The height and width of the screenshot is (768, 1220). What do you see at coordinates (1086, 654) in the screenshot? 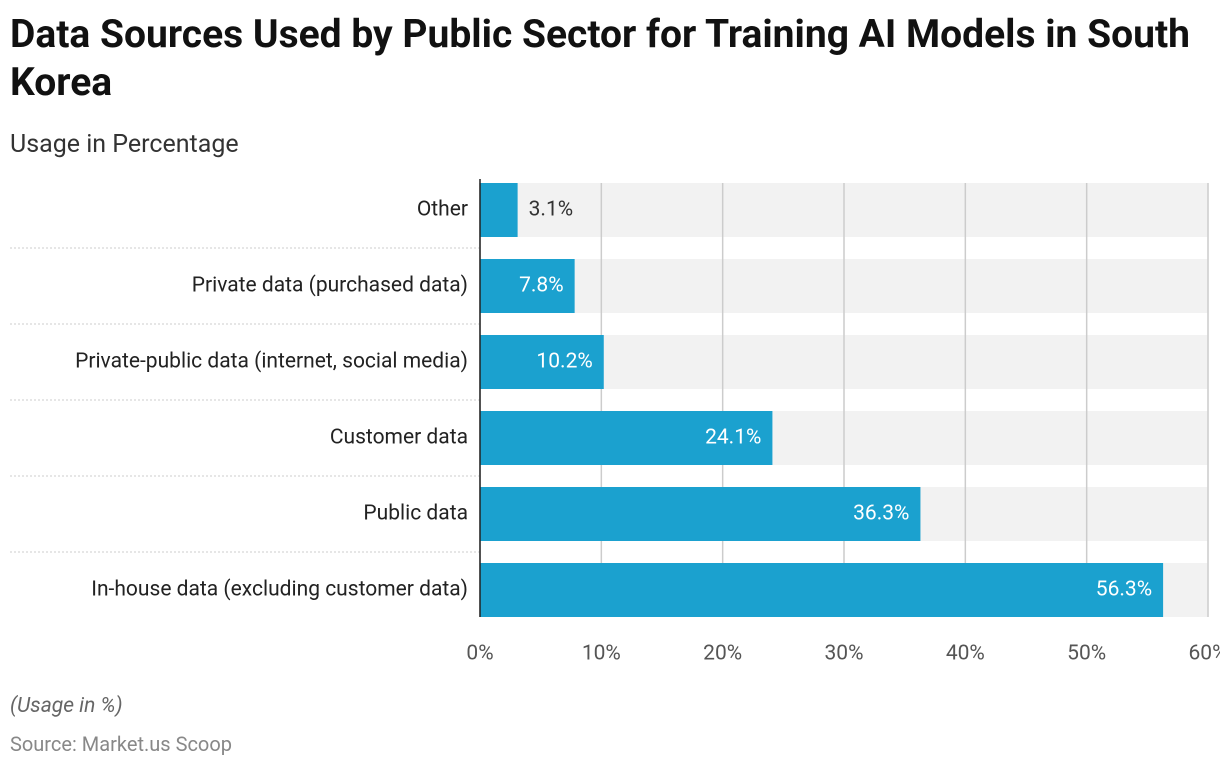
I see `x-tick-label: 50%` at bounding box center [1086, 654].